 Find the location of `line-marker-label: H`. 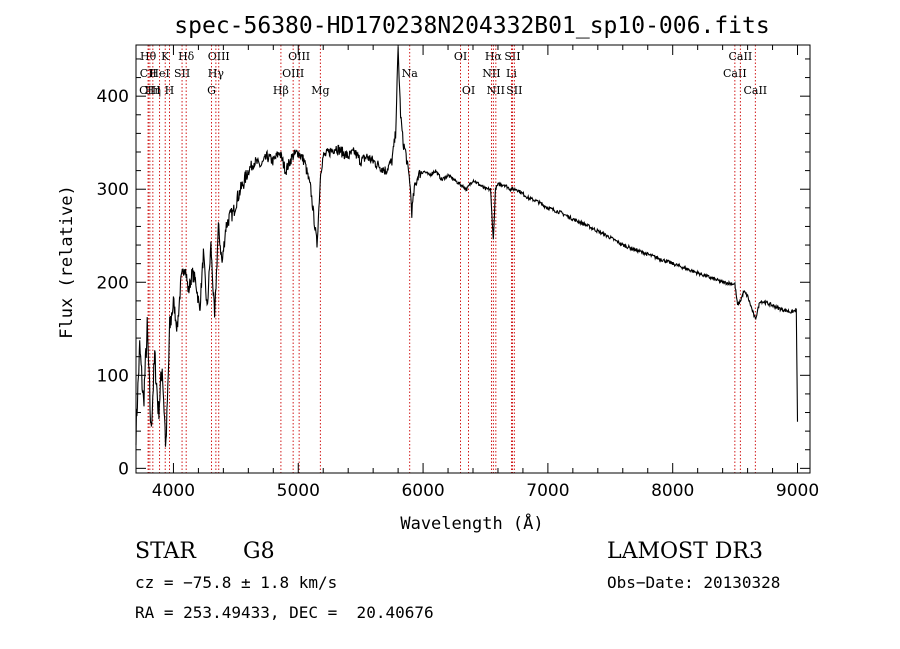

line-marker-label: H is located at coordinates (170, 90).